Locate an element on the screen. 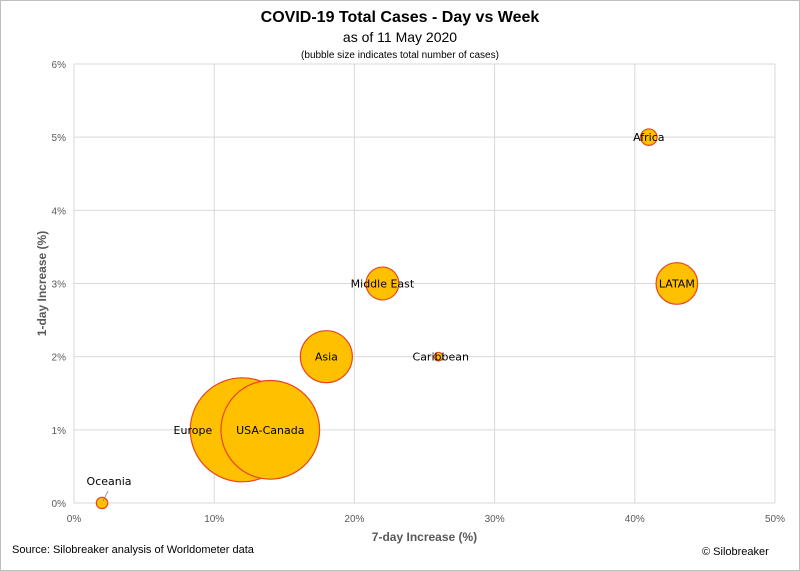 The image size is (800, 571). bubble-africa is located at coordinates (648, 137).